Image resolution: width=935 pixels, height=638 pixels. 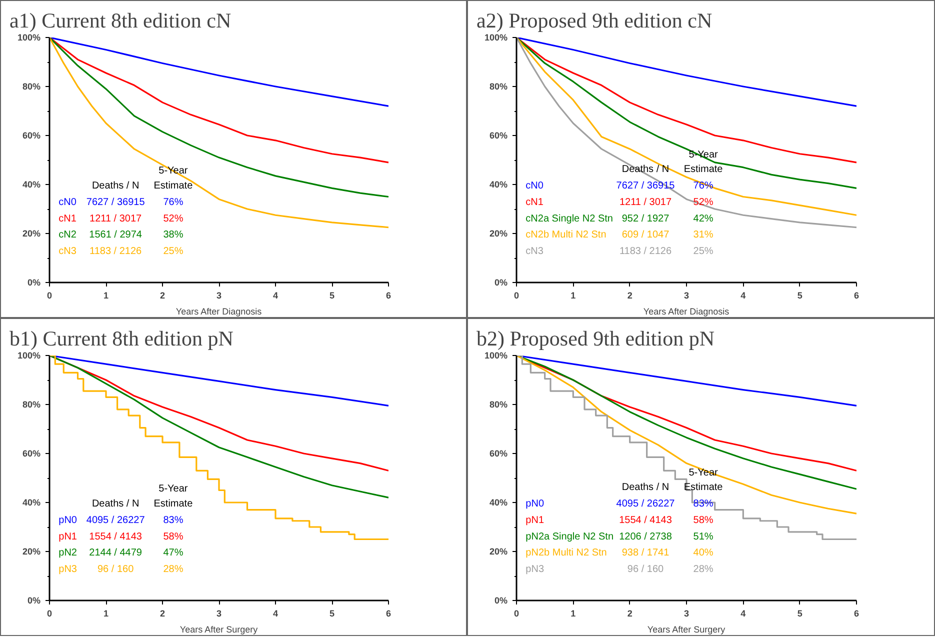 I want to click on chart-title: a2) Proposed 9th edition cN, so click(x=594, y=20).